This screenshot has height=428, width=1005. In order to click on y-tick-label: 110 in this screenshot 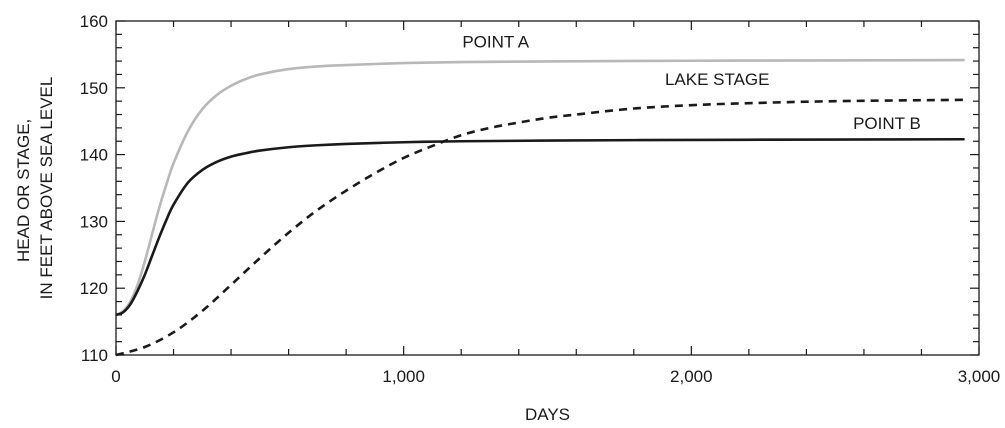, I will do `click(94, 355)`.